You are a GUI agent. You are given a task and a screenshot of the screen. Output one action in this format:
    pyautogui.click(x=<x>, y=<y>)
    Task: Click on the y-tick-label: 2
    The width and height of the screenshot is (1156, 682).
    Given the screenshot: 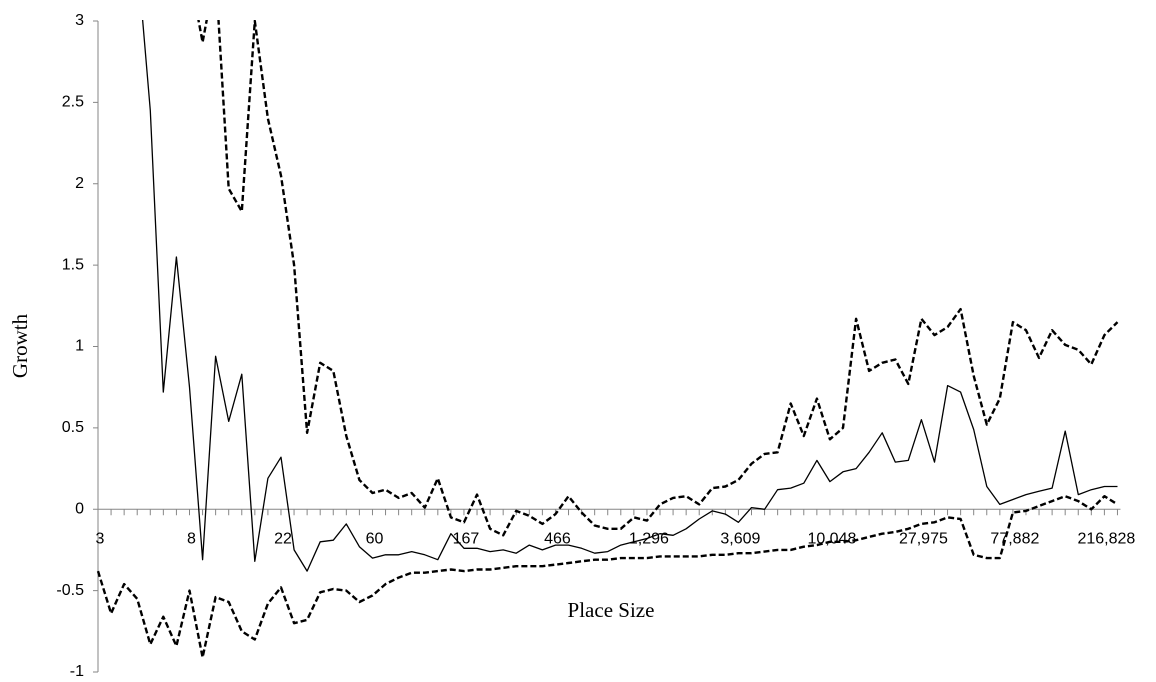 What is the action you would take?
    pyautogui.click(x=79, y=183)
    